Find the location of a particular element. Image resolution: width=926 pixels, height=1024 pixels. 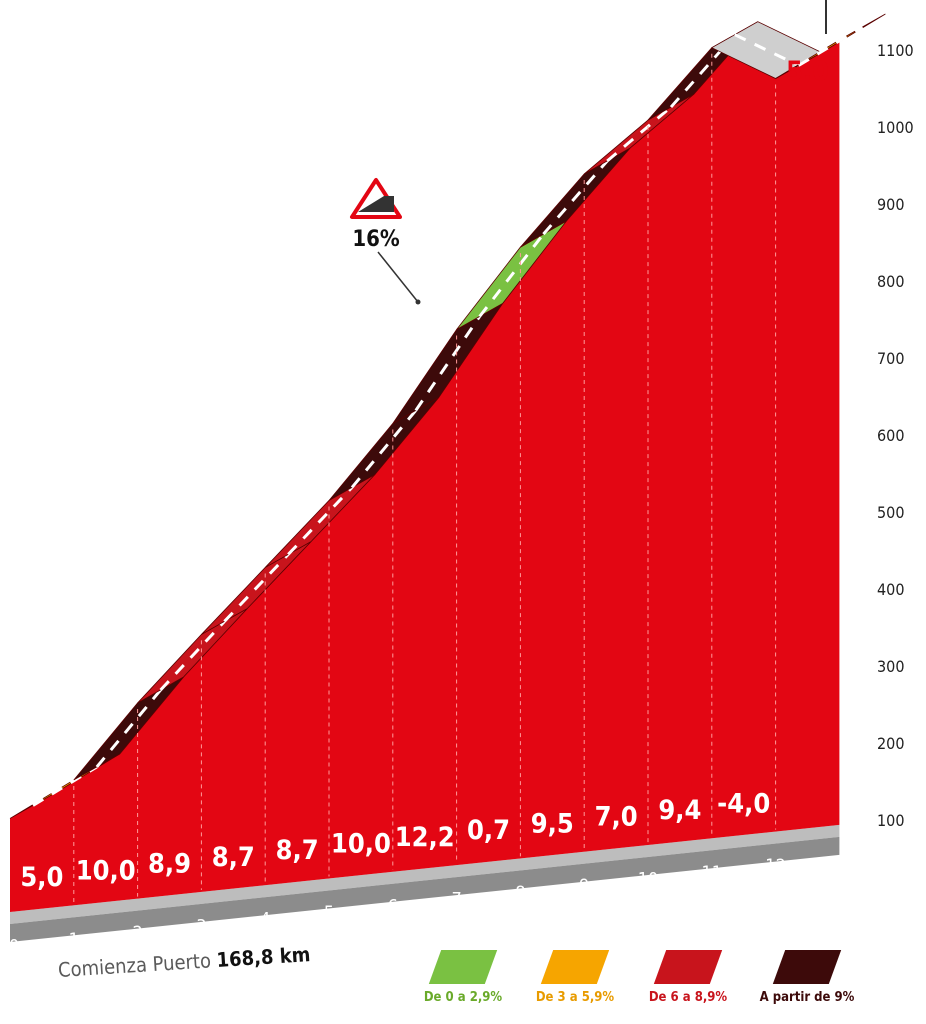

profile-base is located at coordinates (425, 883).